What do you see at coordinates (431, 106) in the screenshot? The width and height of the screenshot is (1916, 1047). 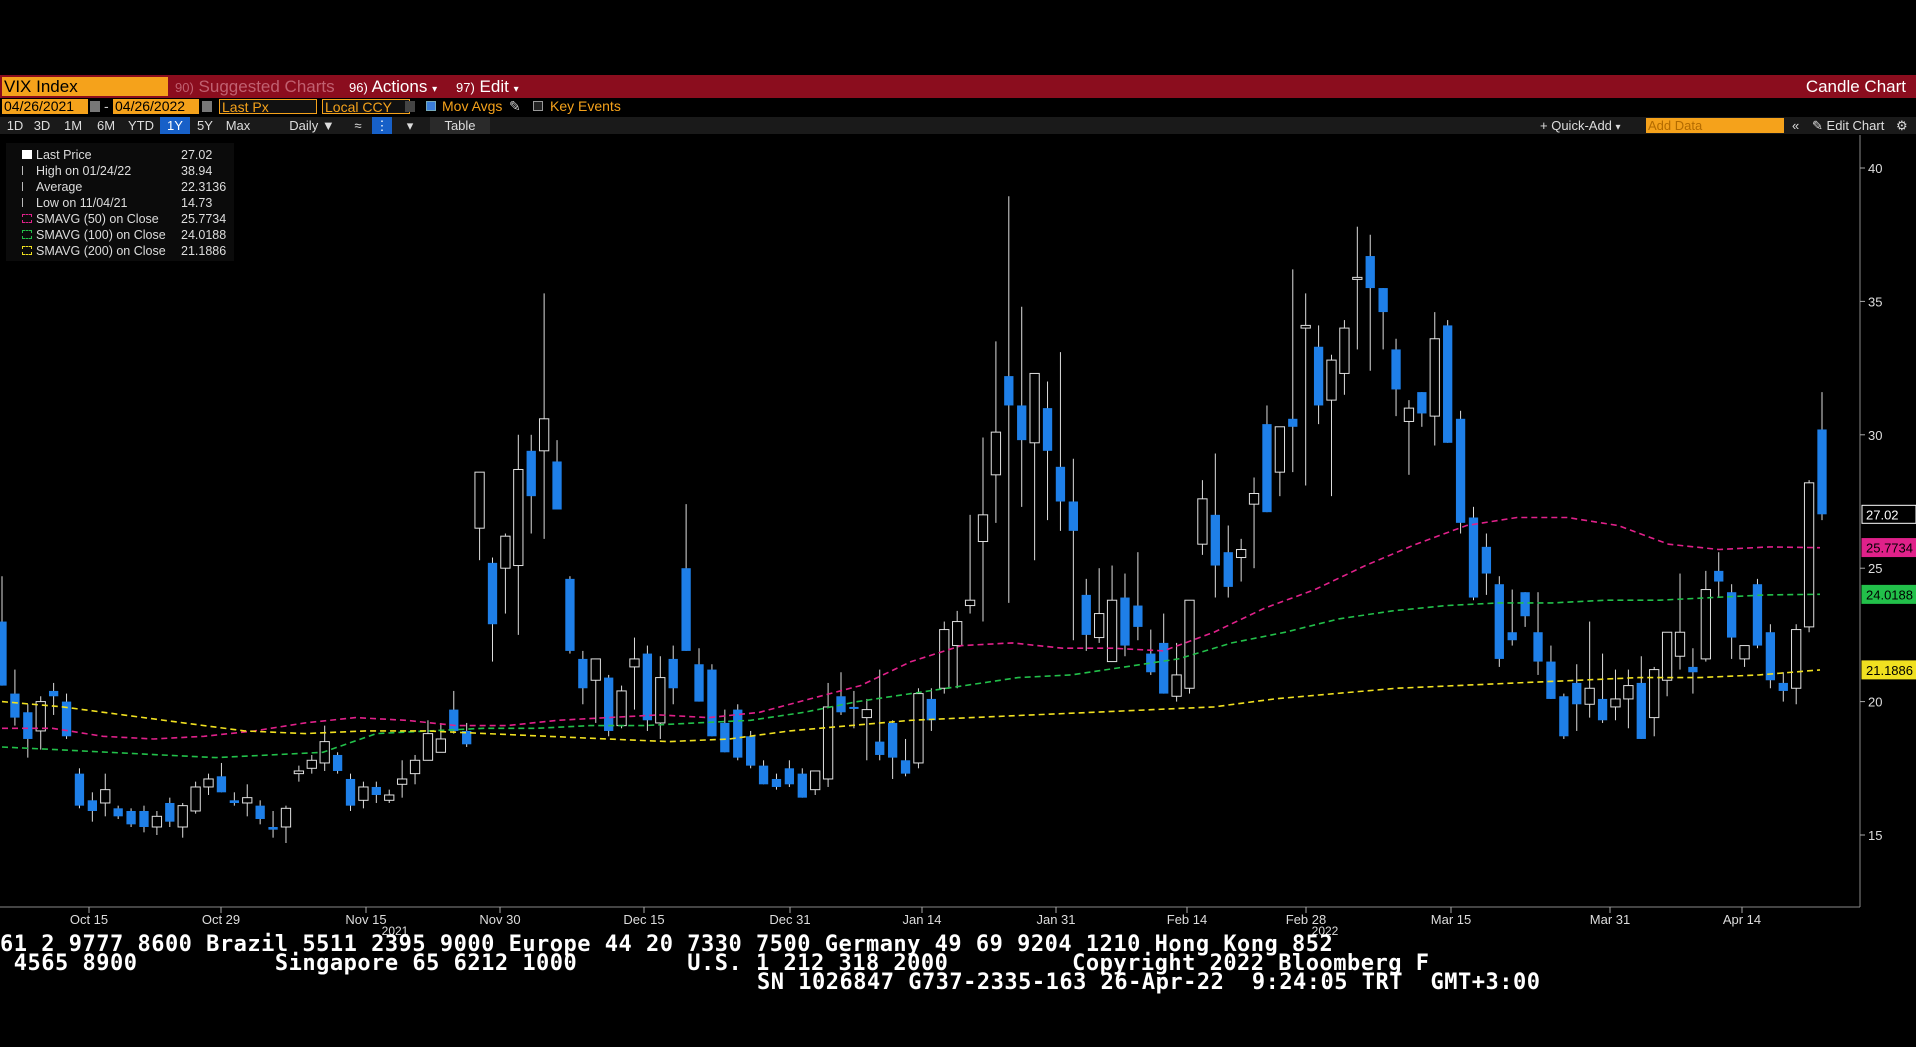 I see `mov-avgs-checkbox` at bounding box center [431, 106].